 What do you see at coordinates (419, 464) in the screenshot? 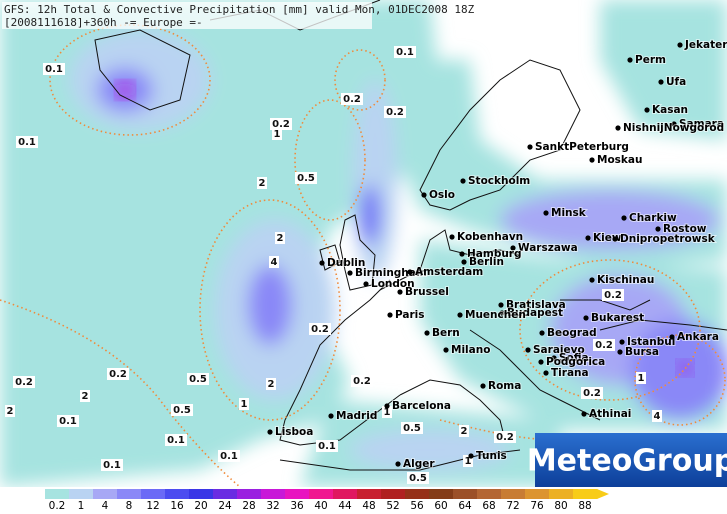
I see `city-label: Alger` at bounding box center [419, 464].